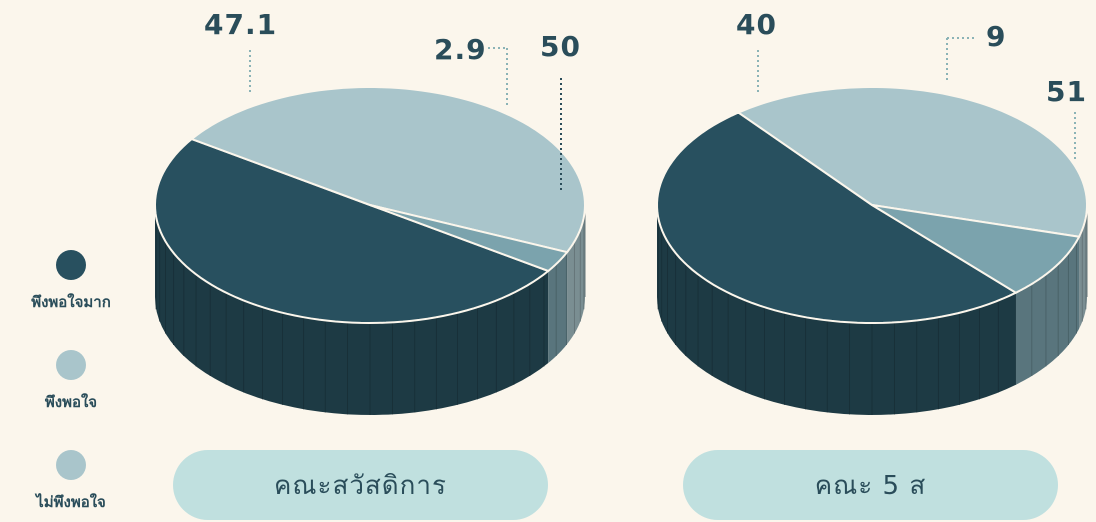 This screenshot has width=1096, height=522. I want to click on legend-item-satisfied: พึงพอใจ, so click(71, 382).